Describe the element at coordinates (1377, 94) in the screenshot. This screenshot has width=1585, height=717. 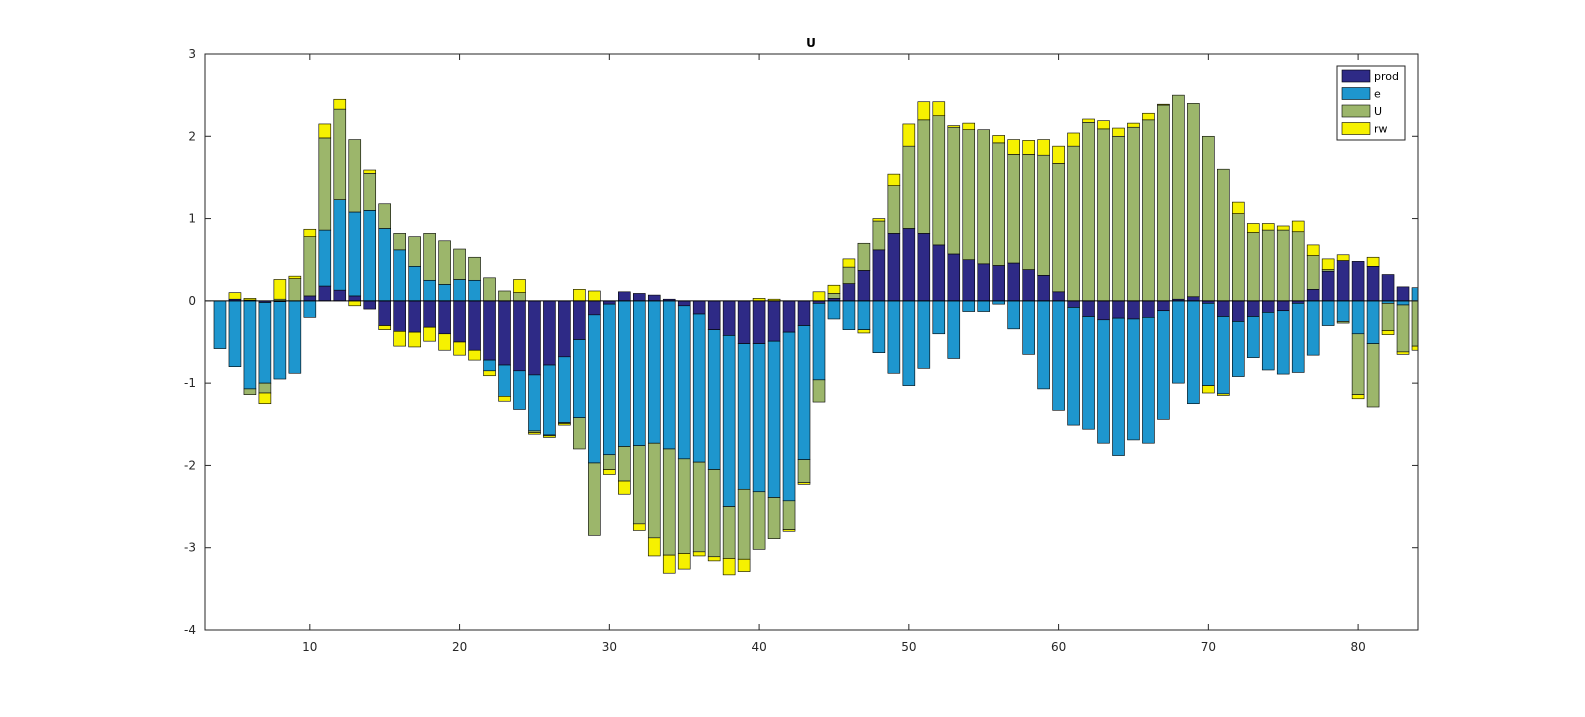
I see `legend-label-e: e` at that location.